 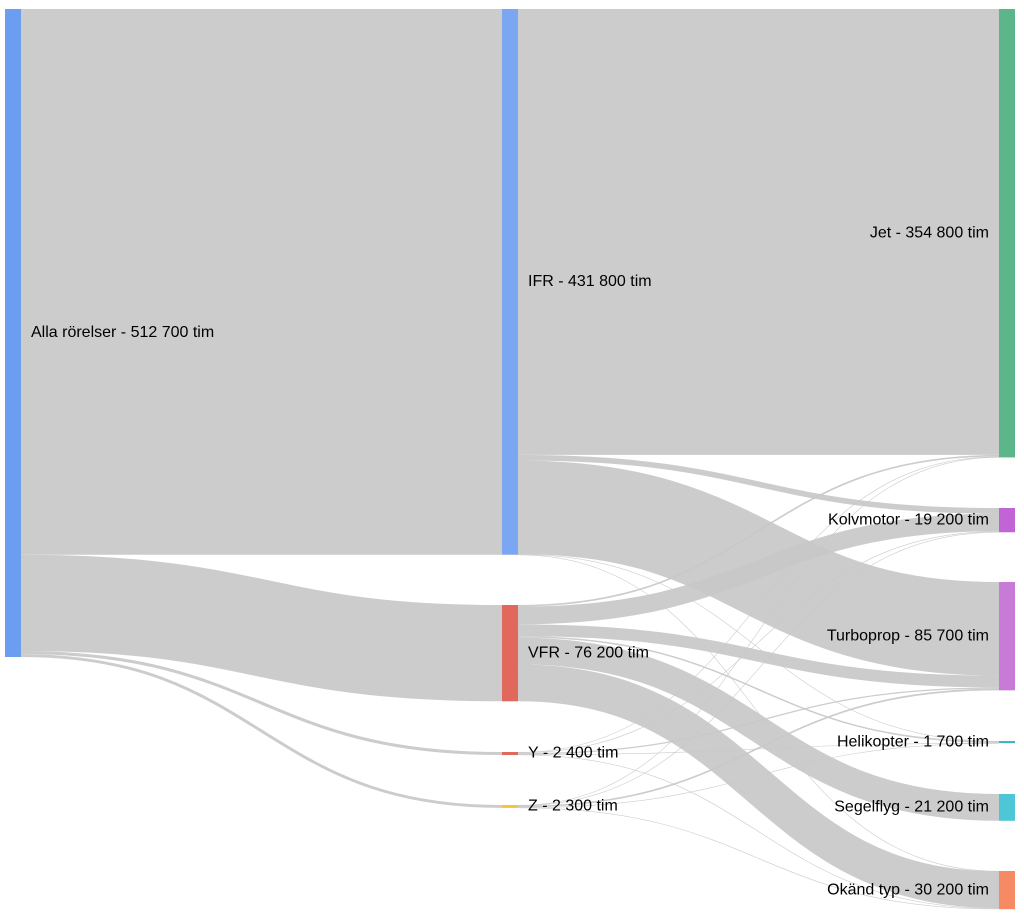 What do you see at coordinates (758, 569) in the screenshot?
I see `link-vfr-kolv` at bounding box center [758, 569].